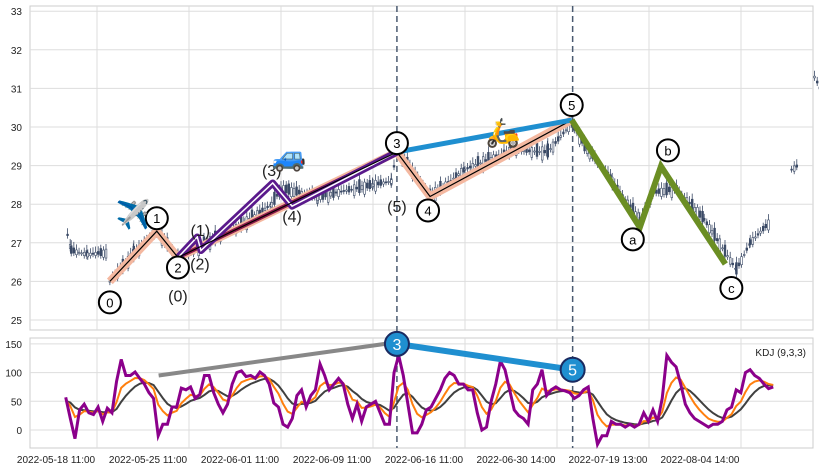 Image resolution: width=819 pixels, height=471 pixels. What do you see at coordinates (148, 460) in the screenshot?
I see `x-tick-label: 2022-05-25 11:00` at bounding box center [148, 460].